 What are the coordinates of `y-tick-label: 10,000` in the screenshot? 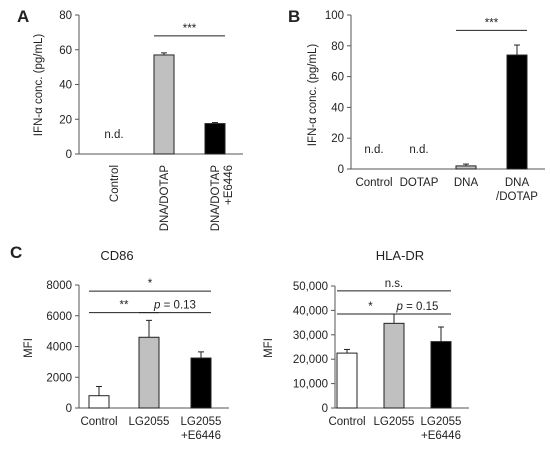 It's located at (310, 385).